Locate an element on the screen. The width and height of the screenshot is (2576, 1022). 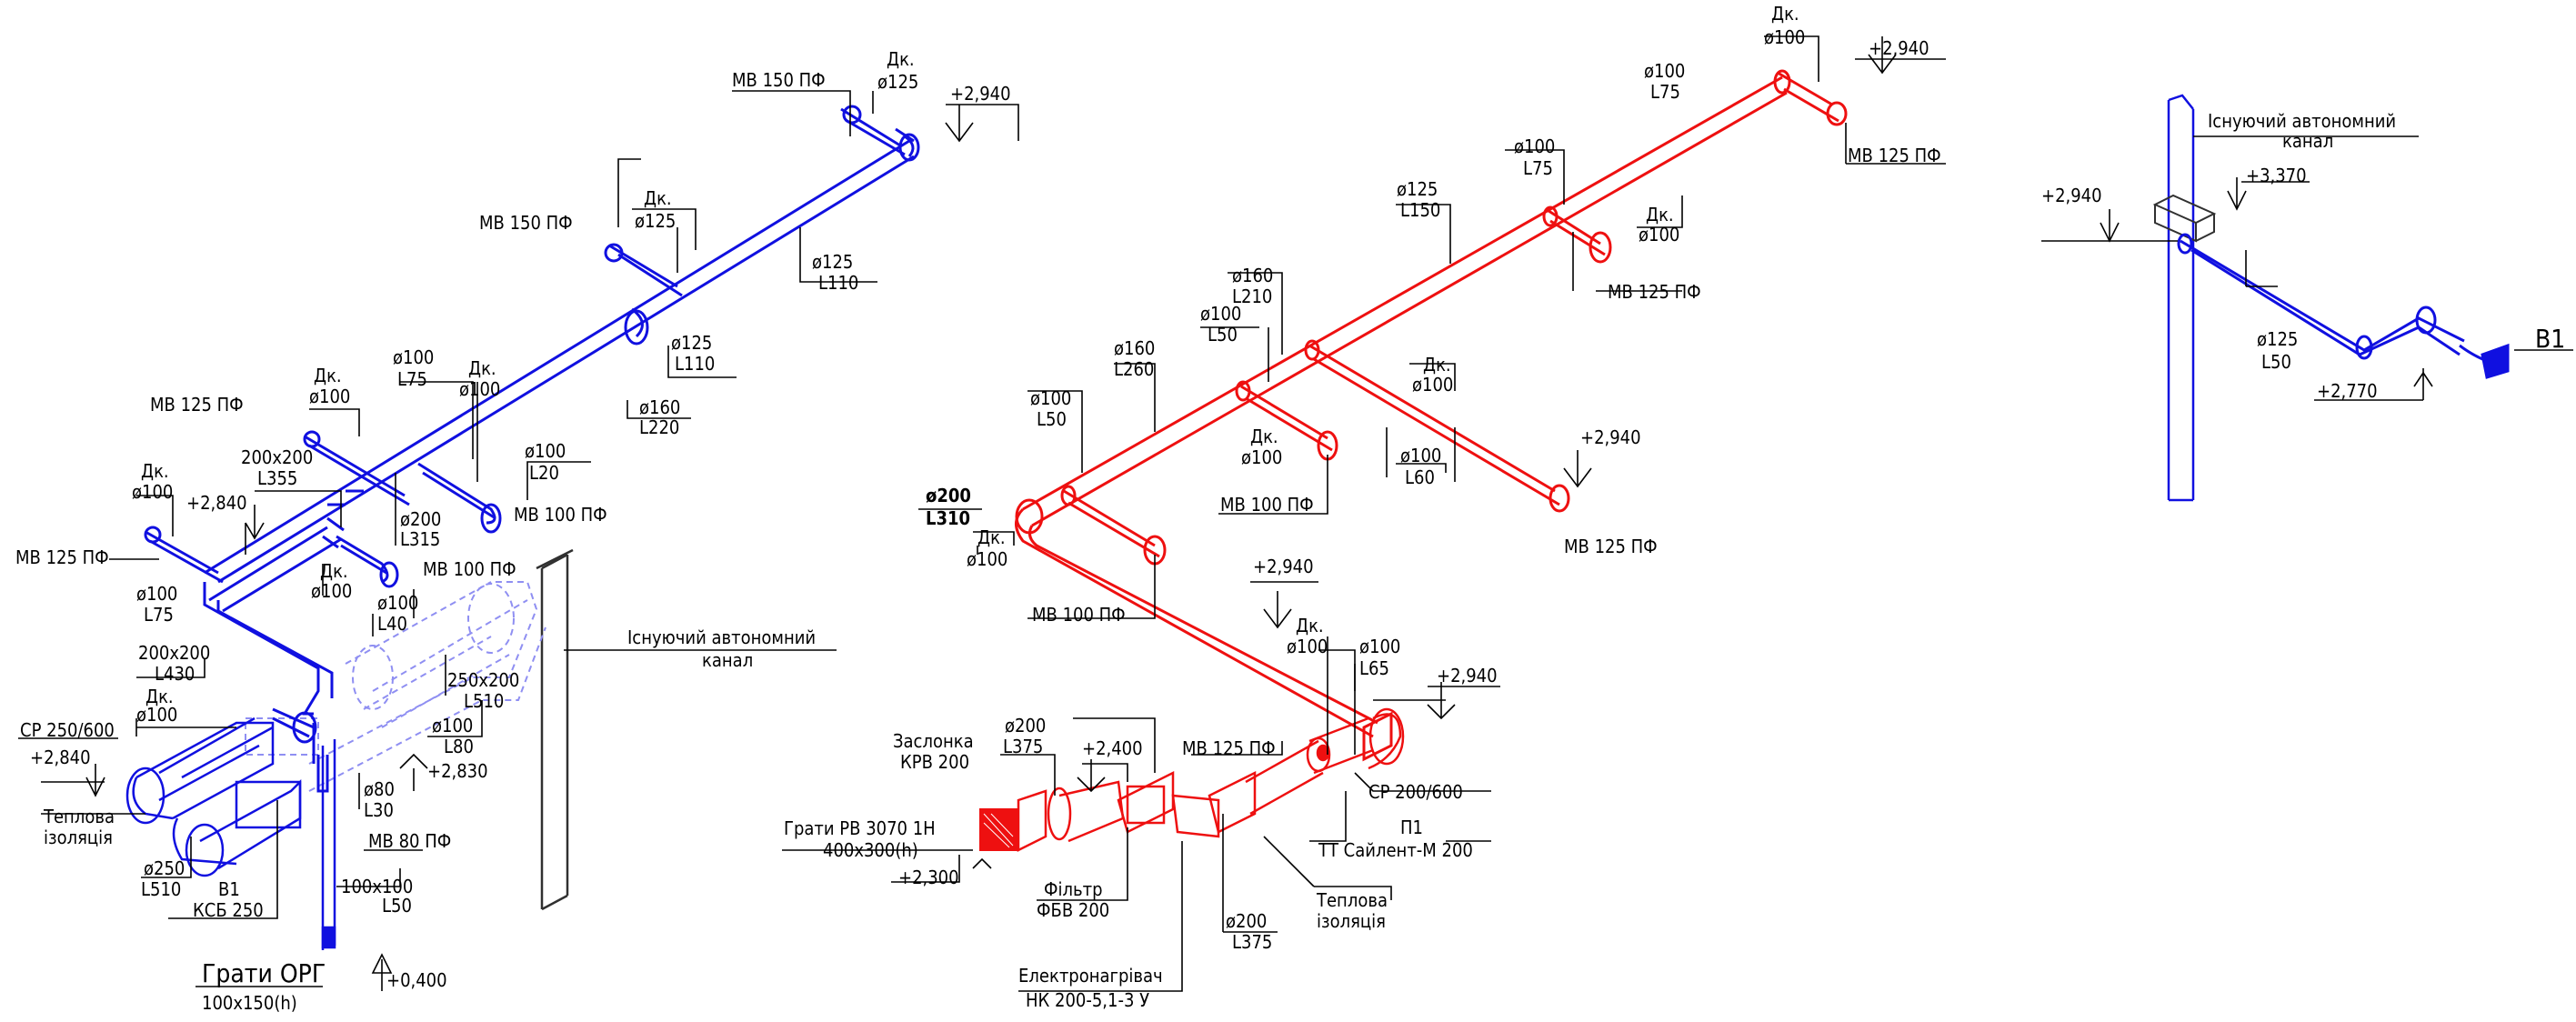
p-label-l65: L65 is located at coordinates (1374, 668).